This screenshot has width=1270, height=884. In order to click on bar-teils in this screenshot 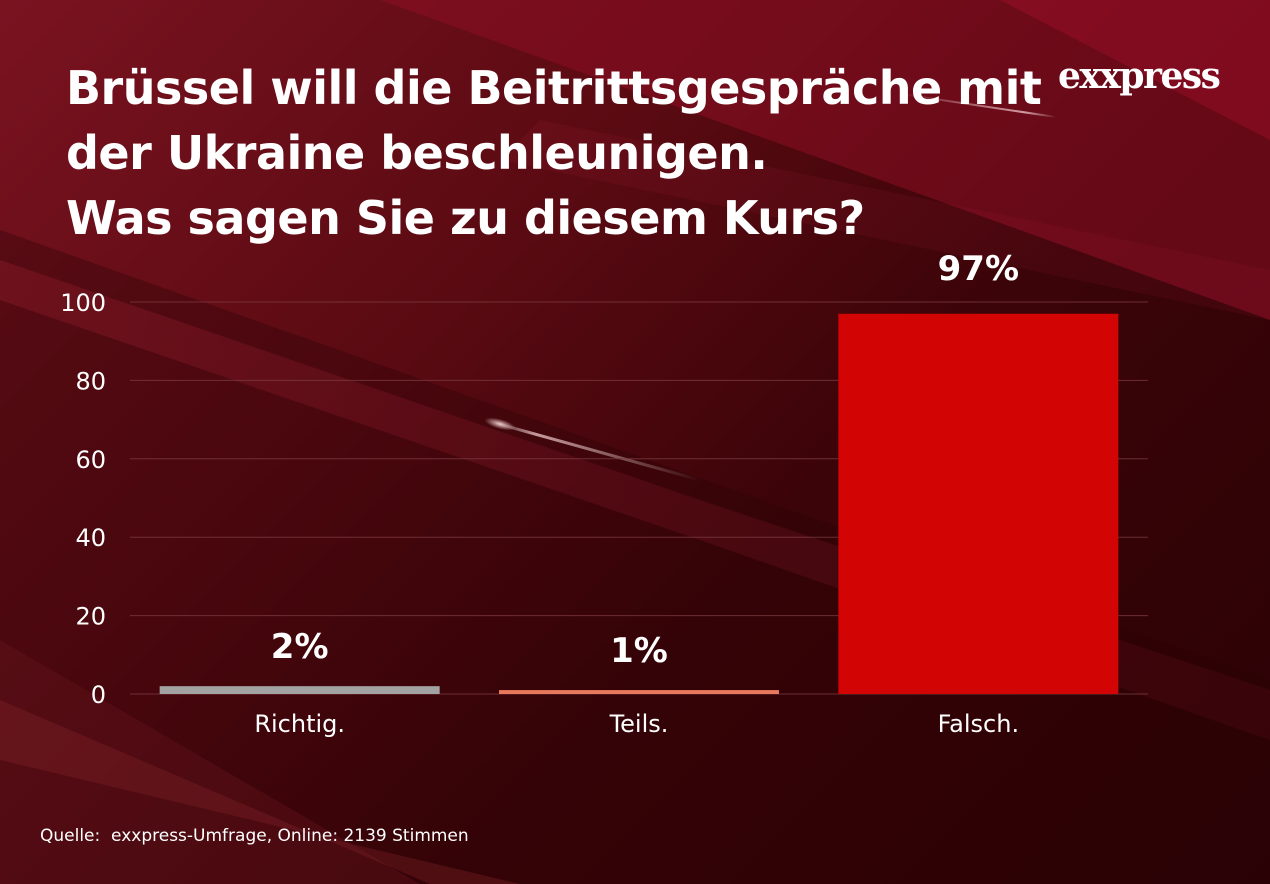, I will do `click(639, 692)`.